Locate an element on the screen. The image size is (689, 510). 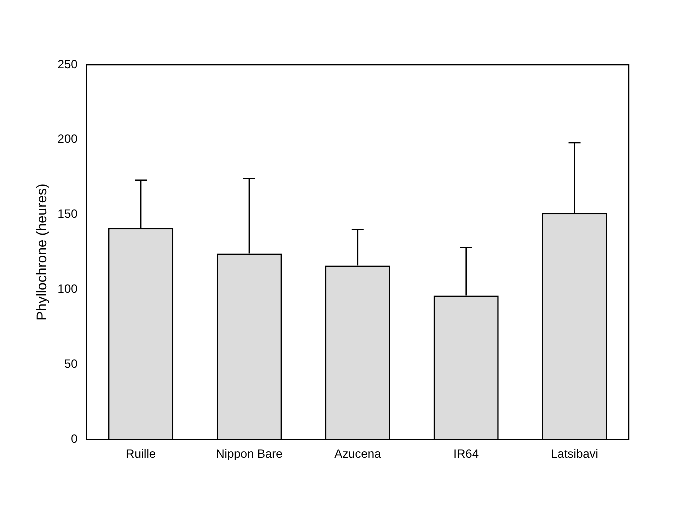
y-tick-label: 50 is located at coordinates (71, 363).